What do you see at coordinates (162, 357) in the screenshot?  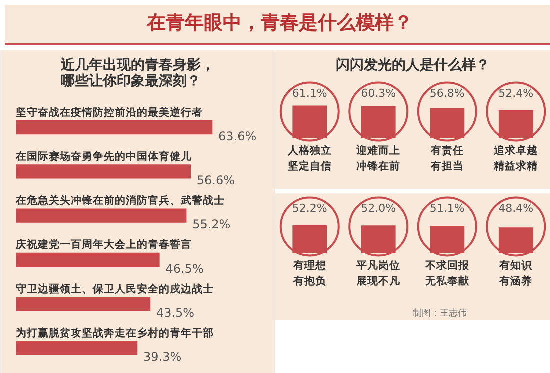 I see `data-label: 39.3%` at bounding box center [162, 357].